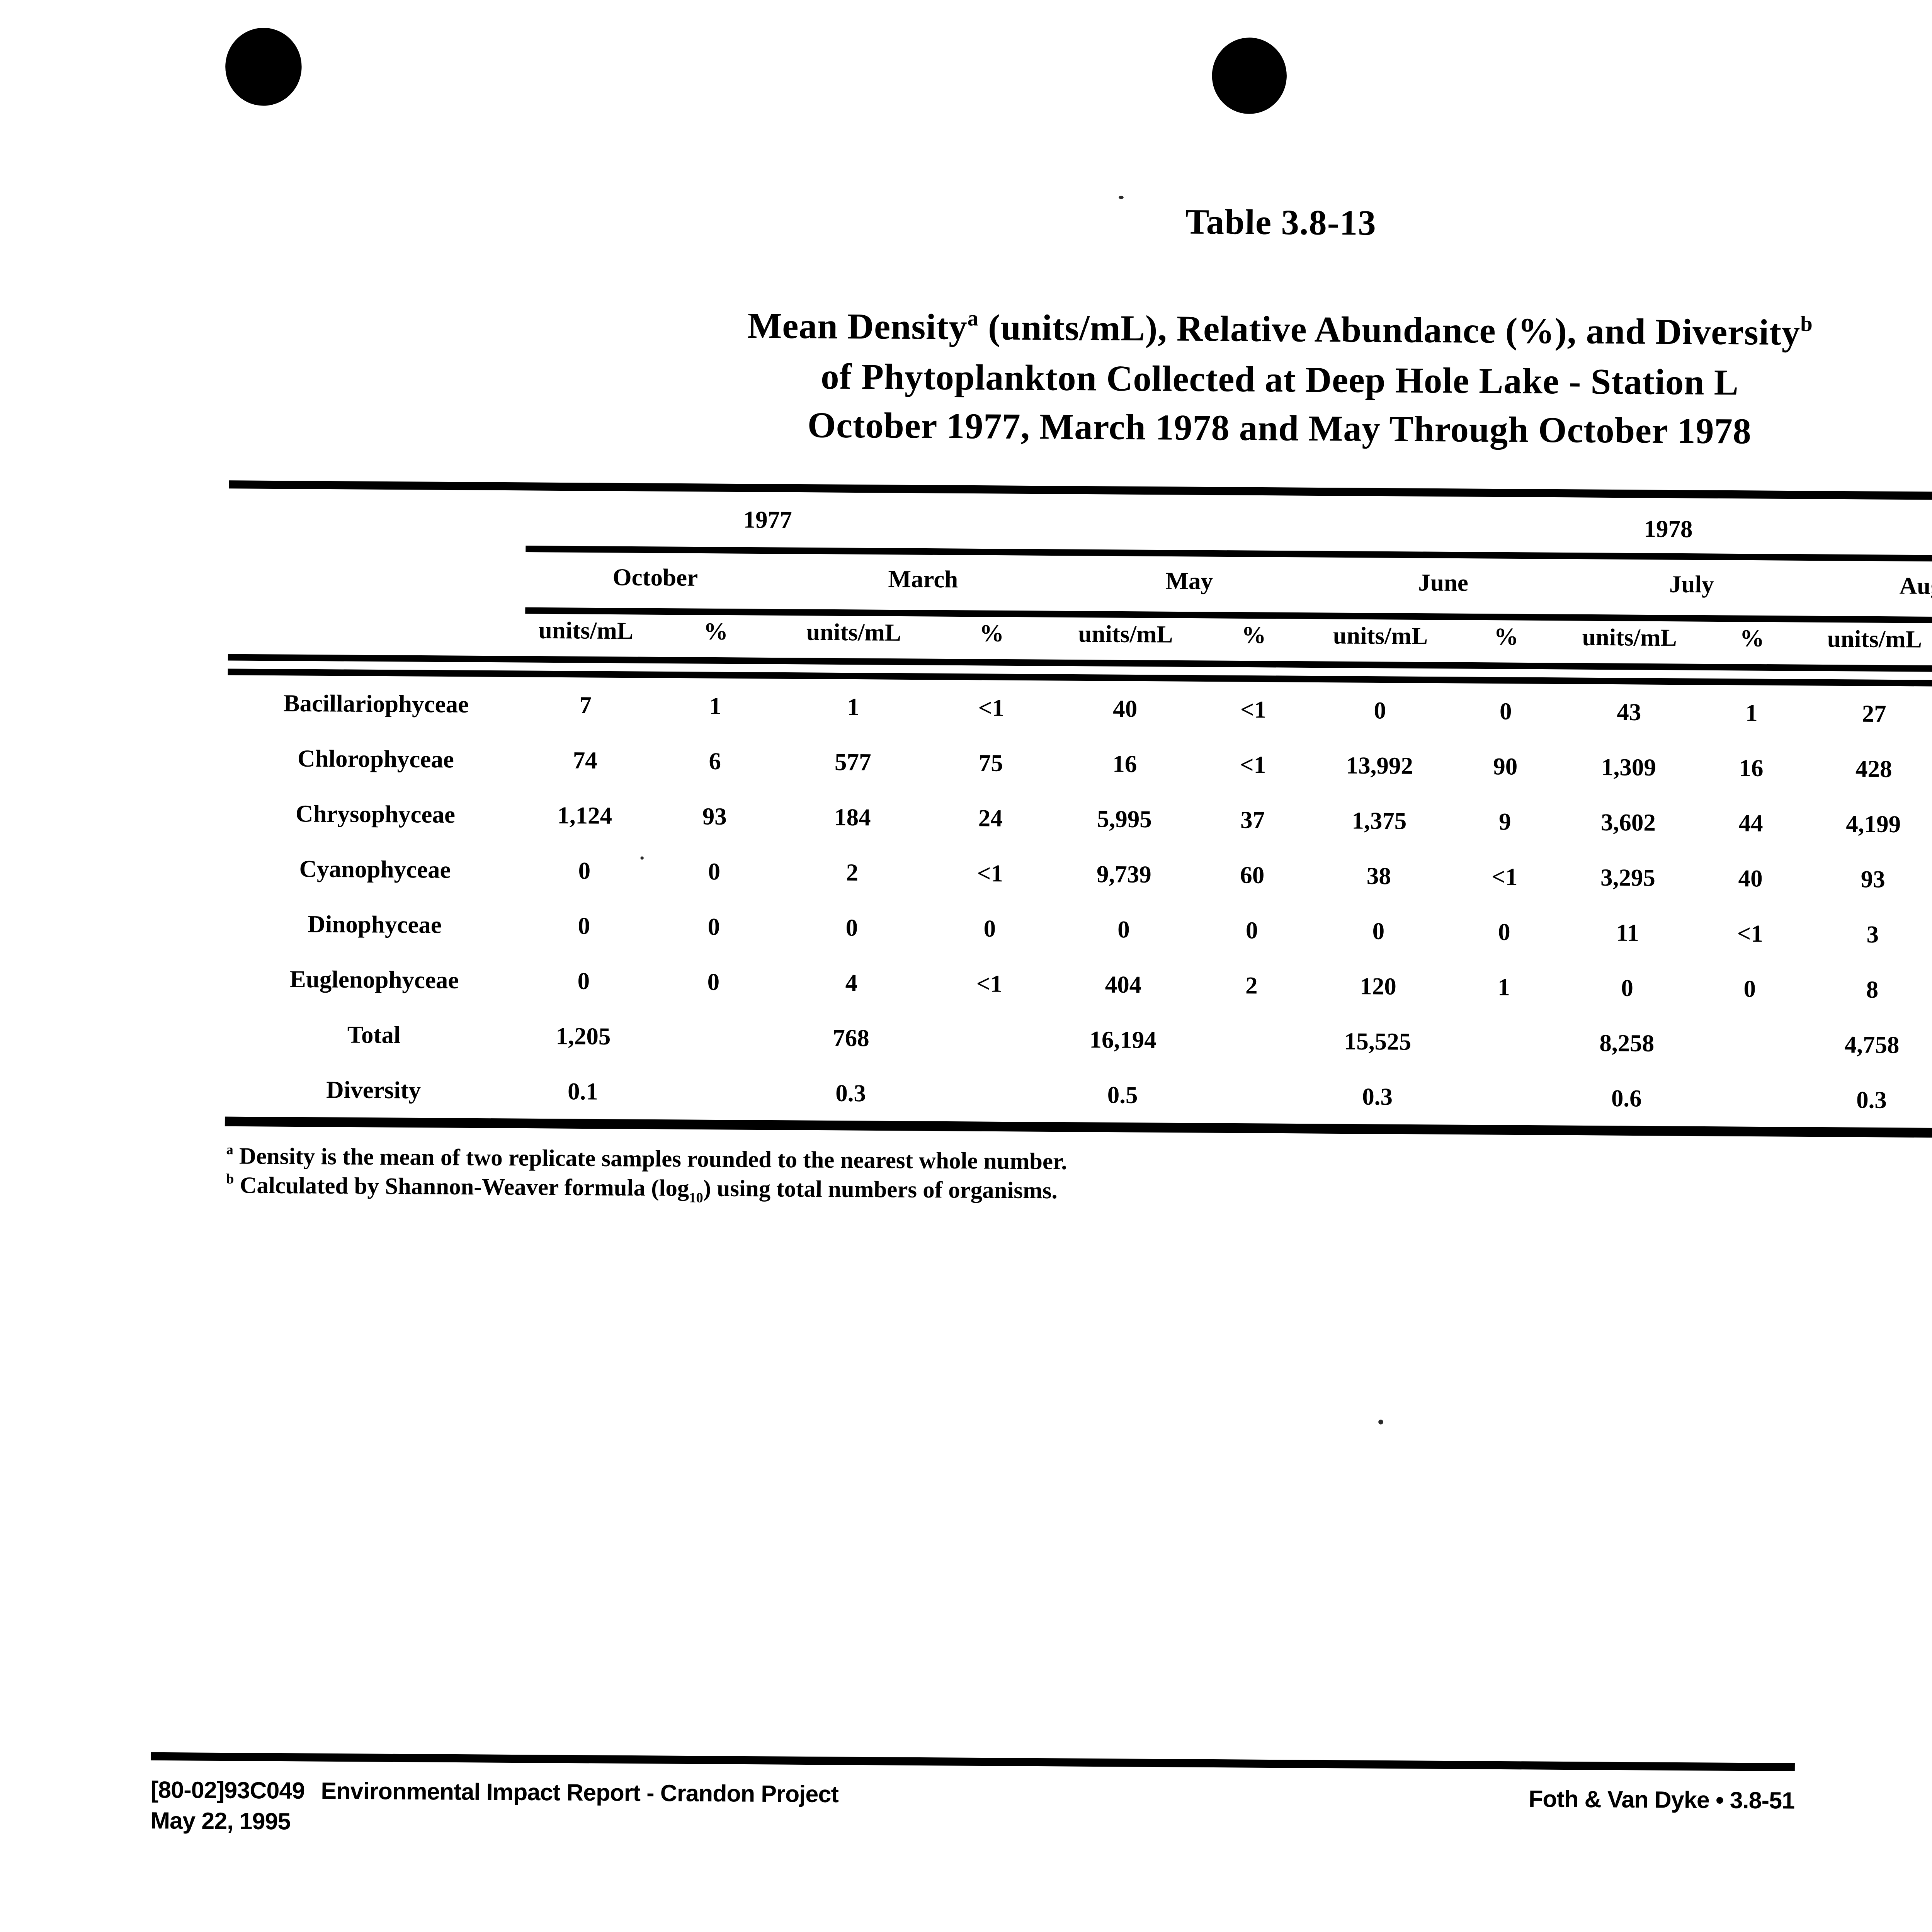  Describe the element at coordinates (1504, 822) in the screenshot. I see `table-cell: 9` at that location.